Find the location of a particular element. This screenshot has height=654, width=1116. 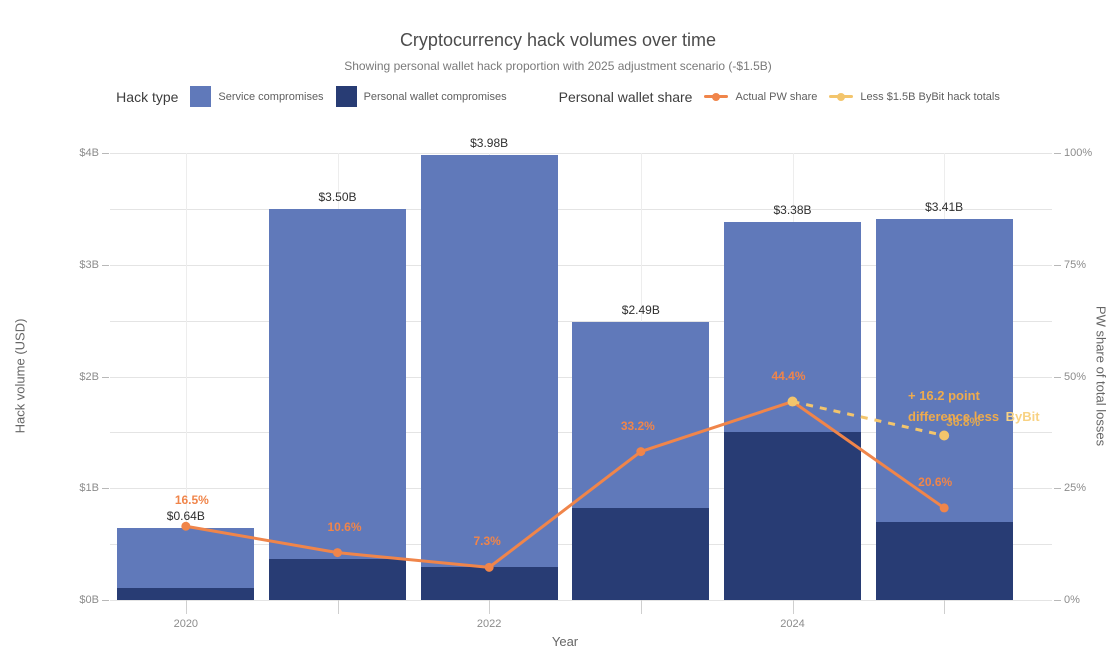

legend-item-actual-pw-share: Actual PW share is located at coordinates (760, 97).